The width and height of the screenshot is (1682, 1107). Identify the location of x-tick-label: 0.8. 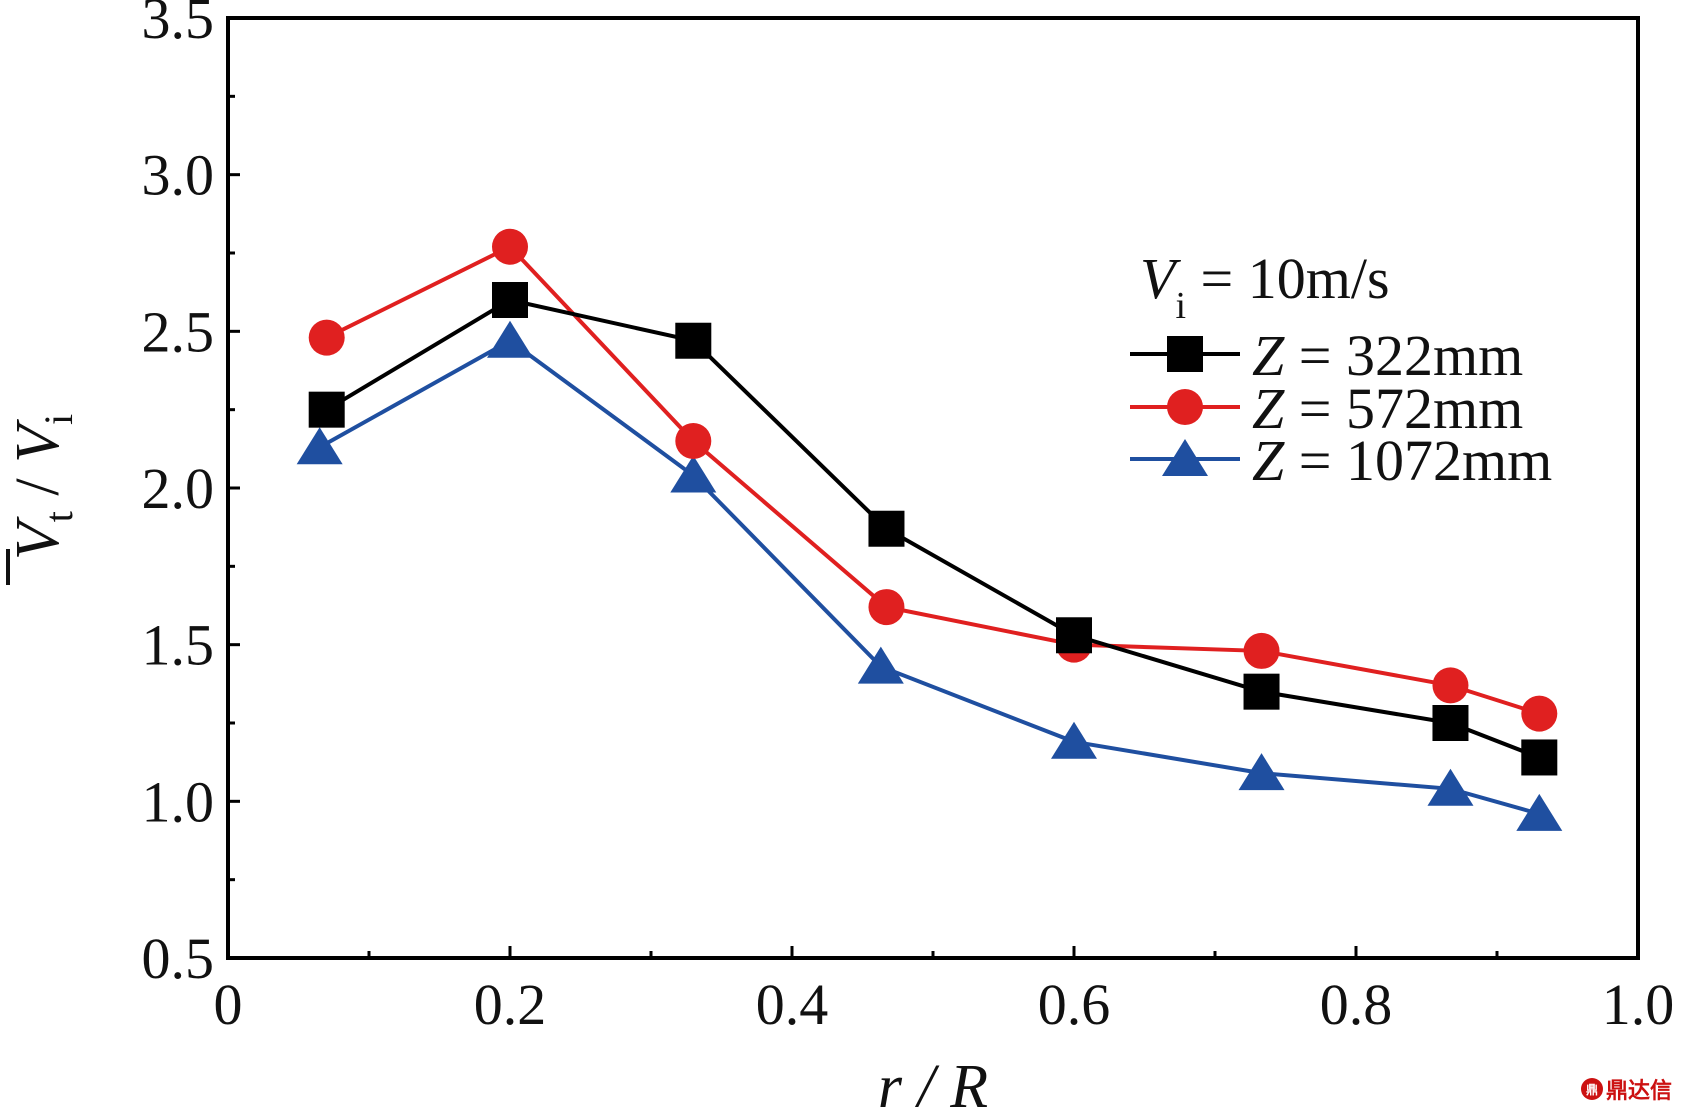
(1356, 1004).